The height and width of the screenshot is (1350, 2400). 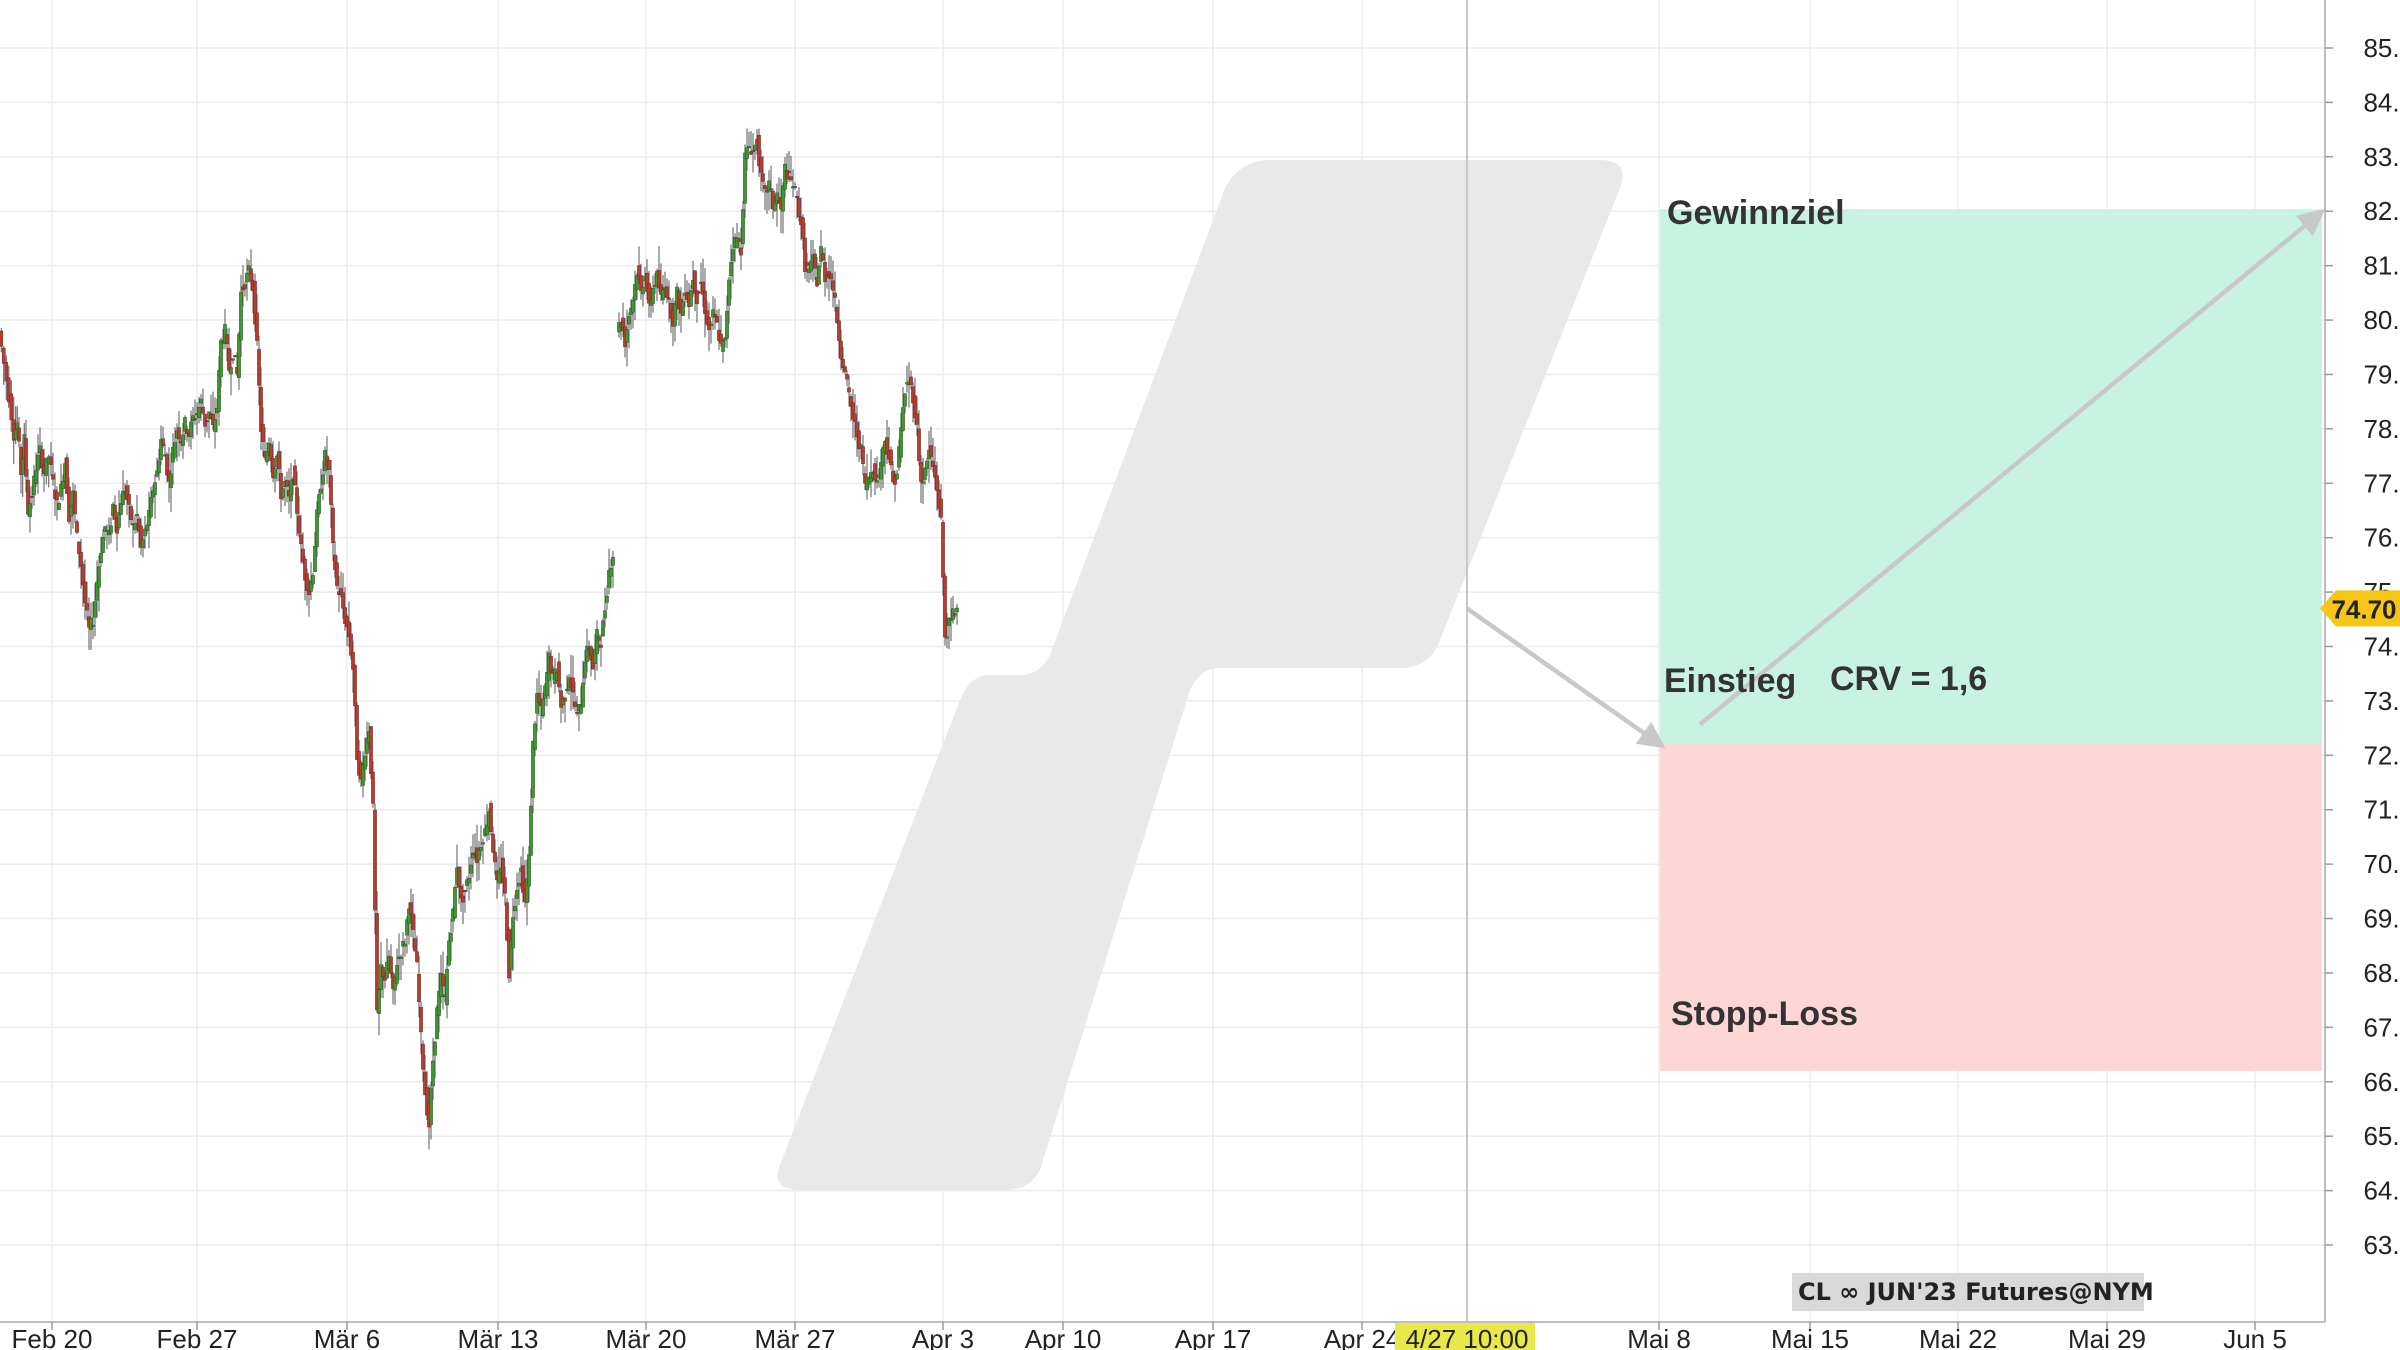 What do you see at coordinates (1810, 1337) in the screenshot?
I see `x-tick-label: Mai 15` at bounding box center [1810, 1337].